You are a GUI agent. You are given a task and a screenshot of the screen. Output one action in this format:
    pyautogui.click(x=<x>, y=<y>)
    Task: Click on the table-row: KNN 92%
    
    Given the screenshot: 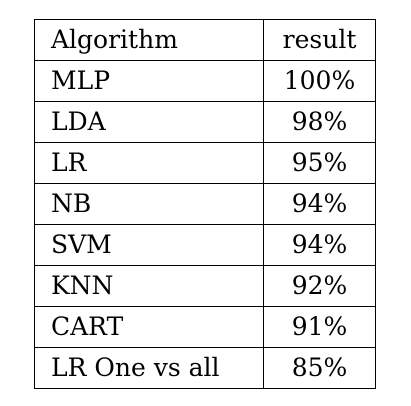 What is the action you would take?
    pyautogui.click(x=205, y=286)
    